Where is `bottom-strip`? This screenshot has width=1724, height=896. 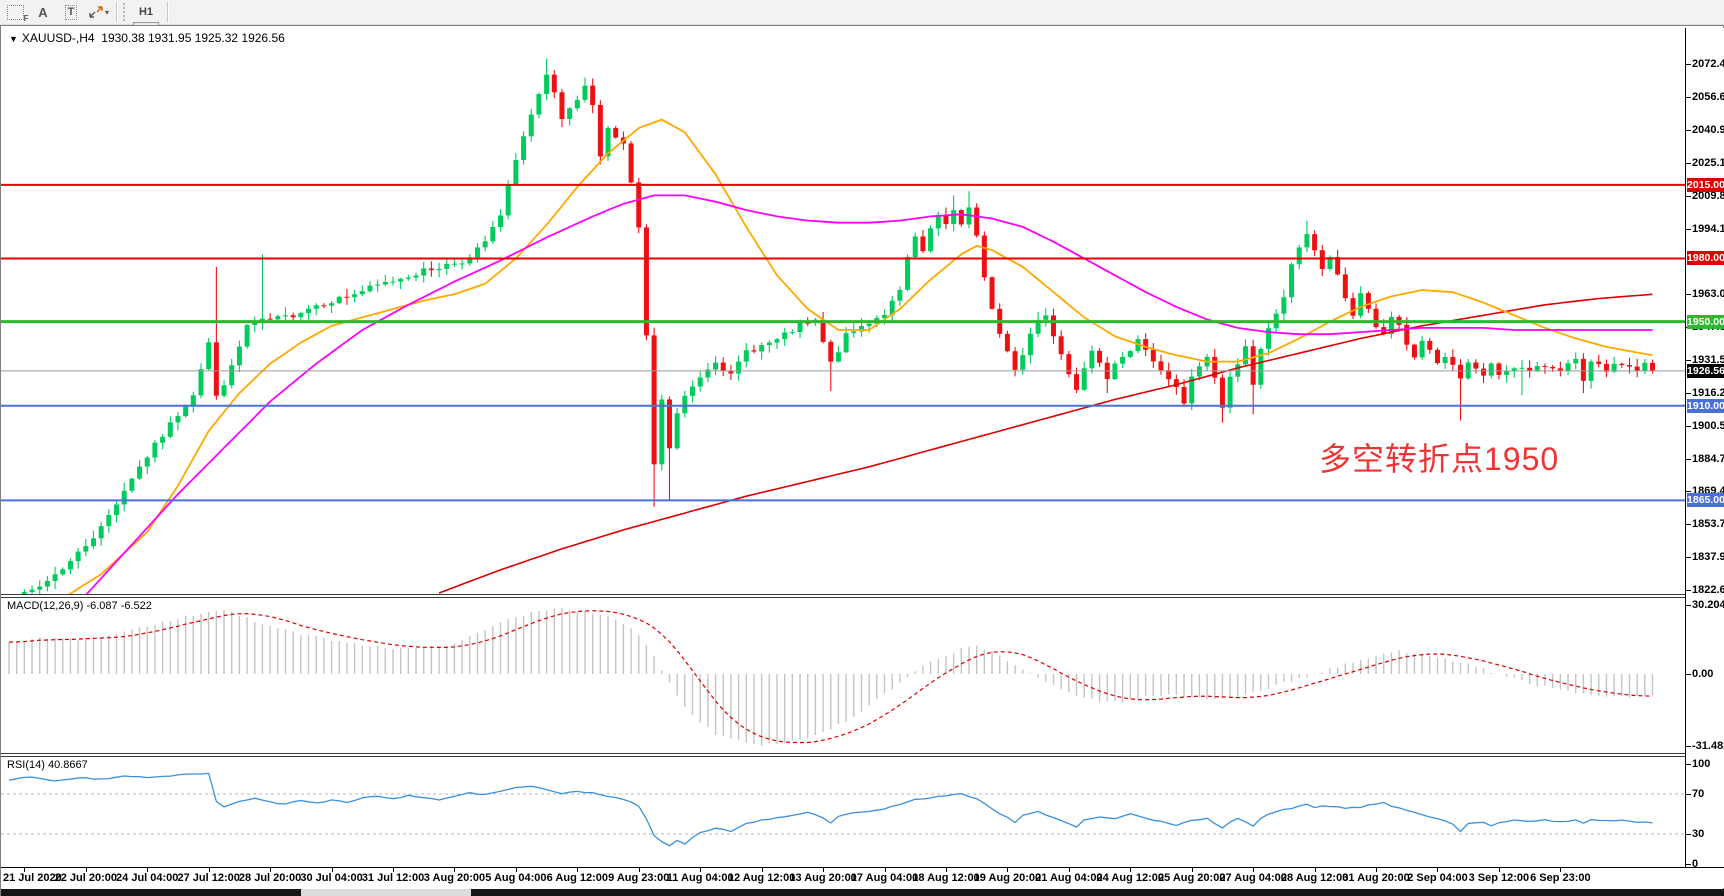 bottom-strip is located at coordinates (862, 892).